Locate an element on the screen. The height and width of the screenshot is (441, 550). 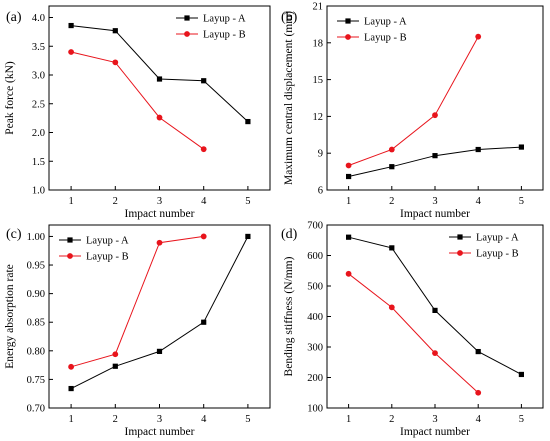
panel-c-x-tick-label: 2 is located at coordinates (115, 419).